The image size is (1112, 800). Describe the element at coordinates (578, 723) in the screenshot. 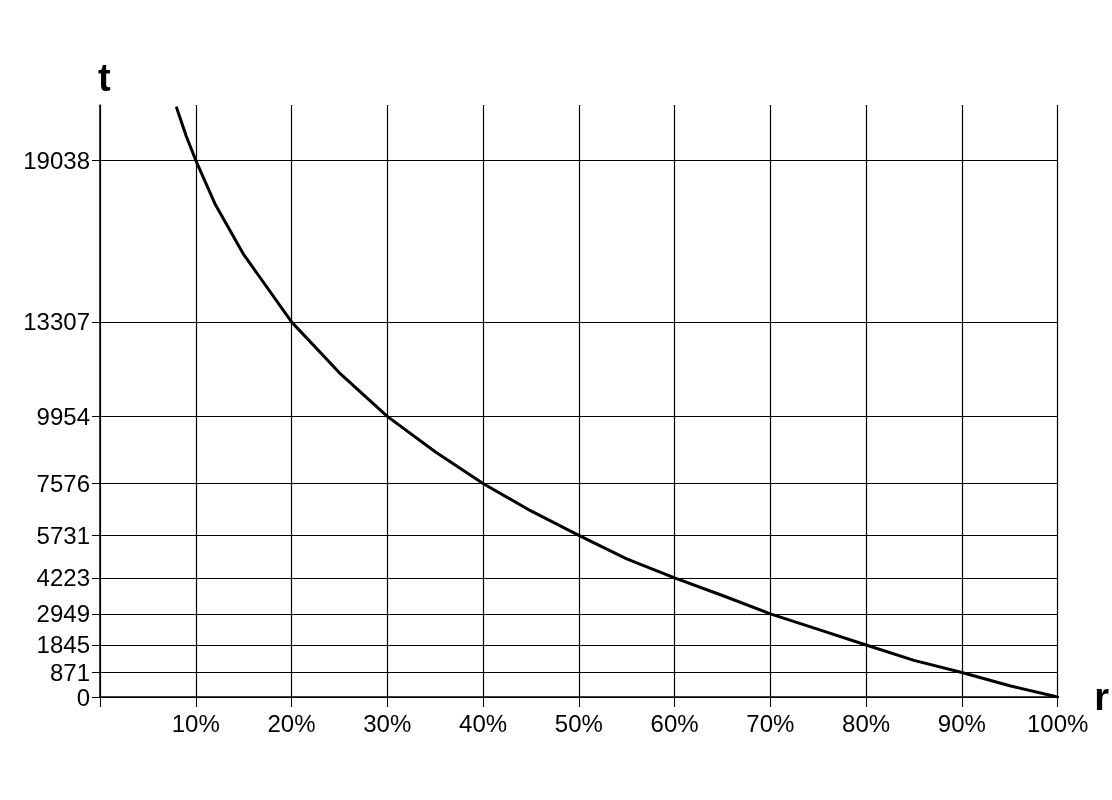

I see `x-tick-label: 50%` at that location.